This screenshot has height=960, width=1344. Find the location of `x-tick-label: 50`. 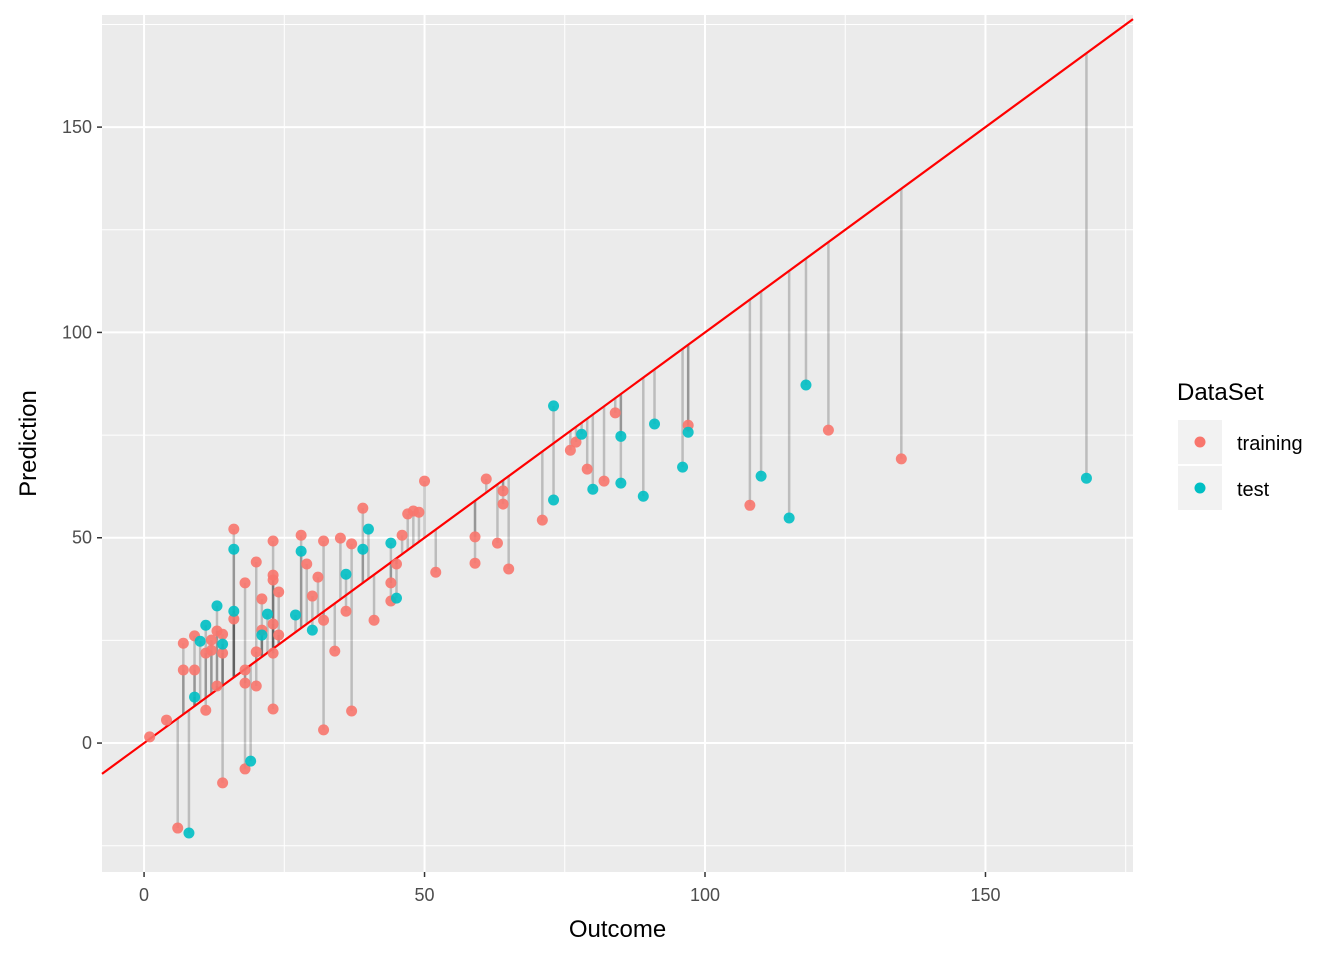

x-tick-label: 50 is located at coordinates (425, 895).